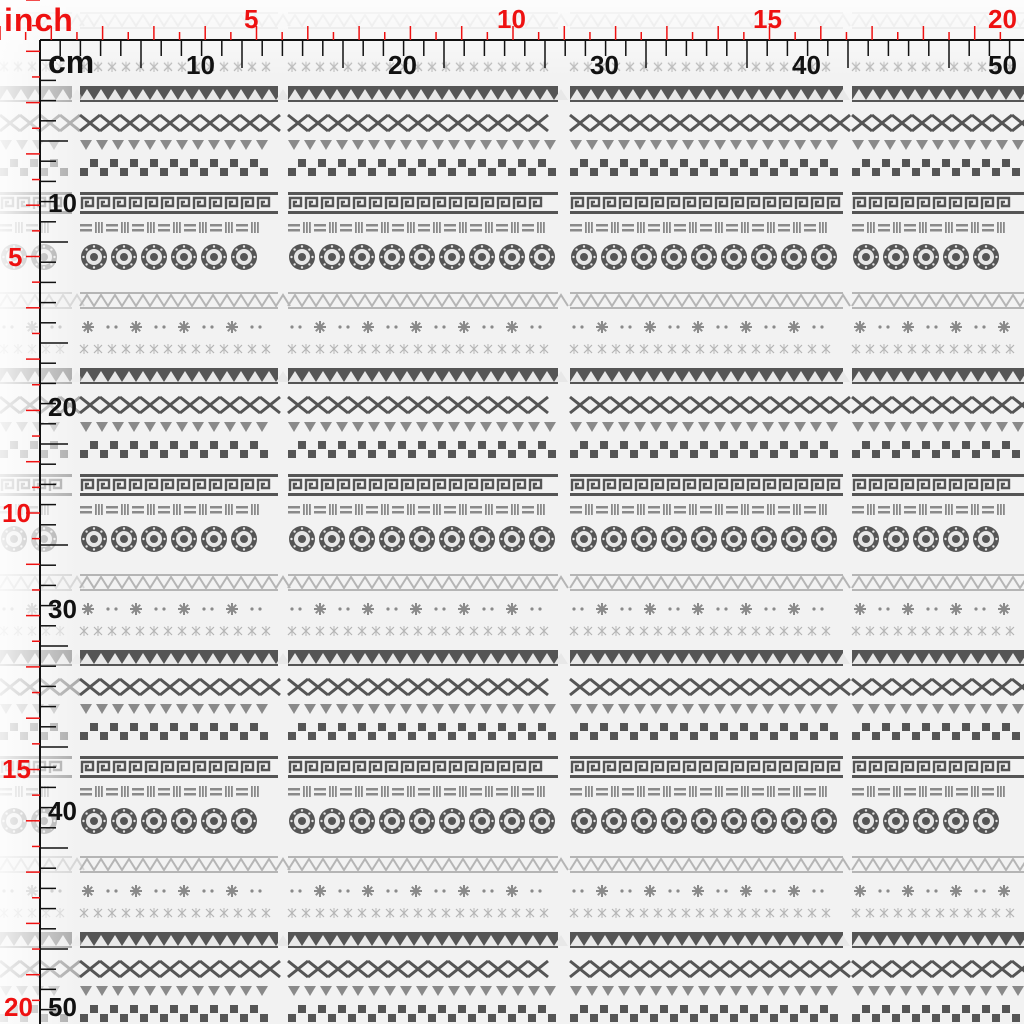 The image size is (1024, 1024). I want to click on top-cm-label-30: 30, so click(604, 65).